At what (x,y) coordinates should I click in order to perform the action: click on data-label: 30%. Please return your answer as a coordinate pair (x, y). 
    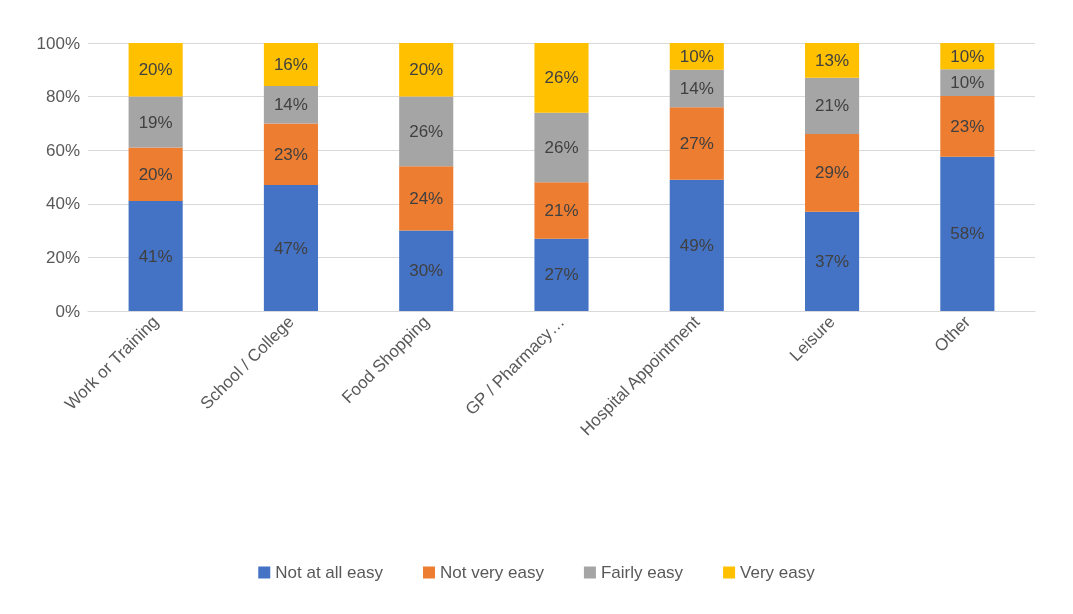
    Looking at the image, I should click on (426, 271).